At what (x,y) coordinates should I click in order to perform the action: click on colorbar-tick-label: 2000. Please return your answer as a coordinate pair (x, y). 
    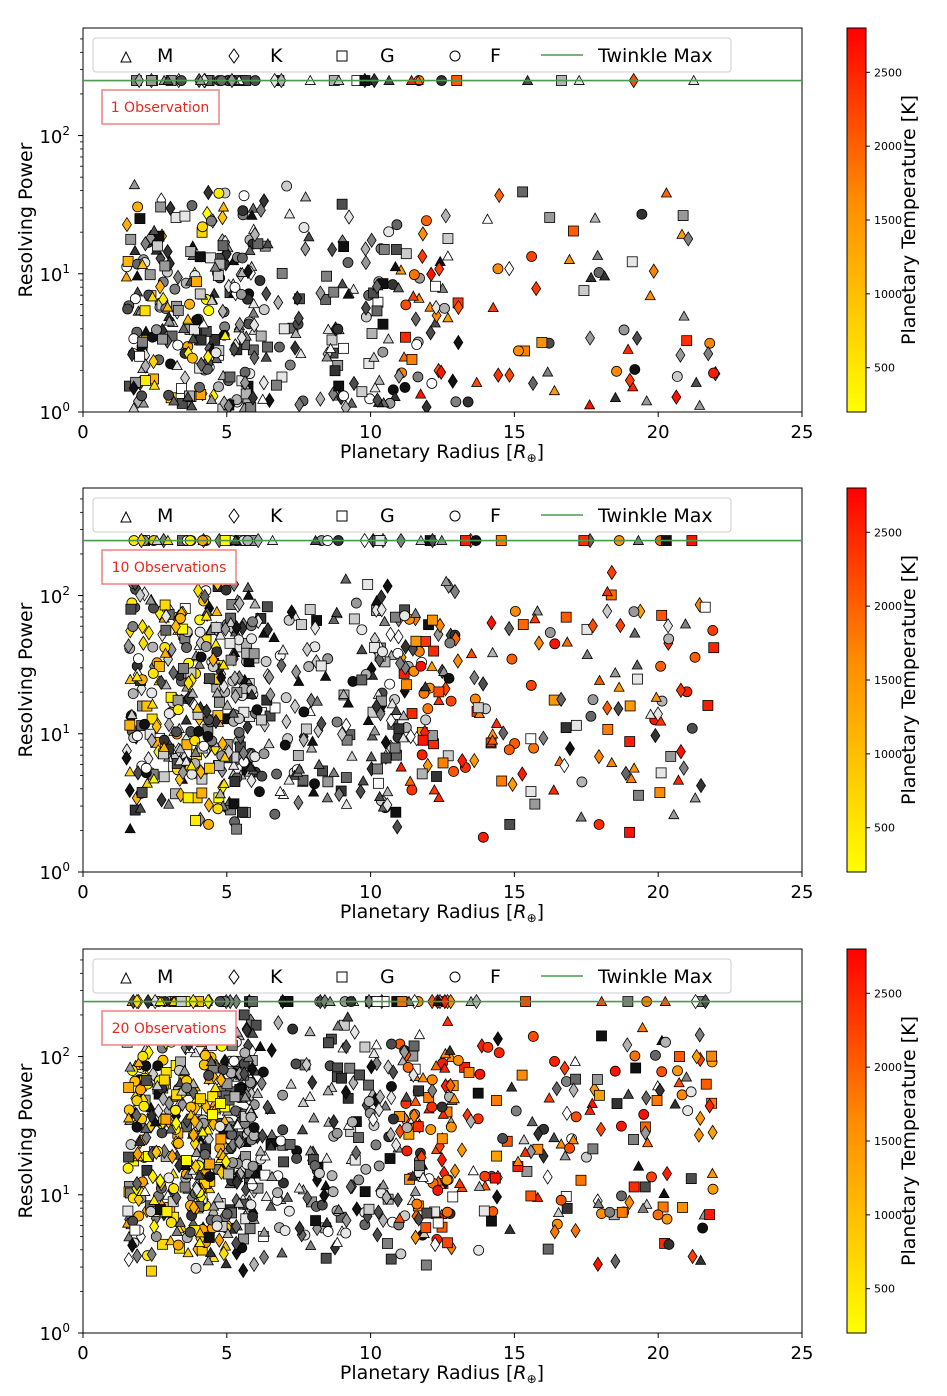
    Looking at the image, I should click on (888, 606).